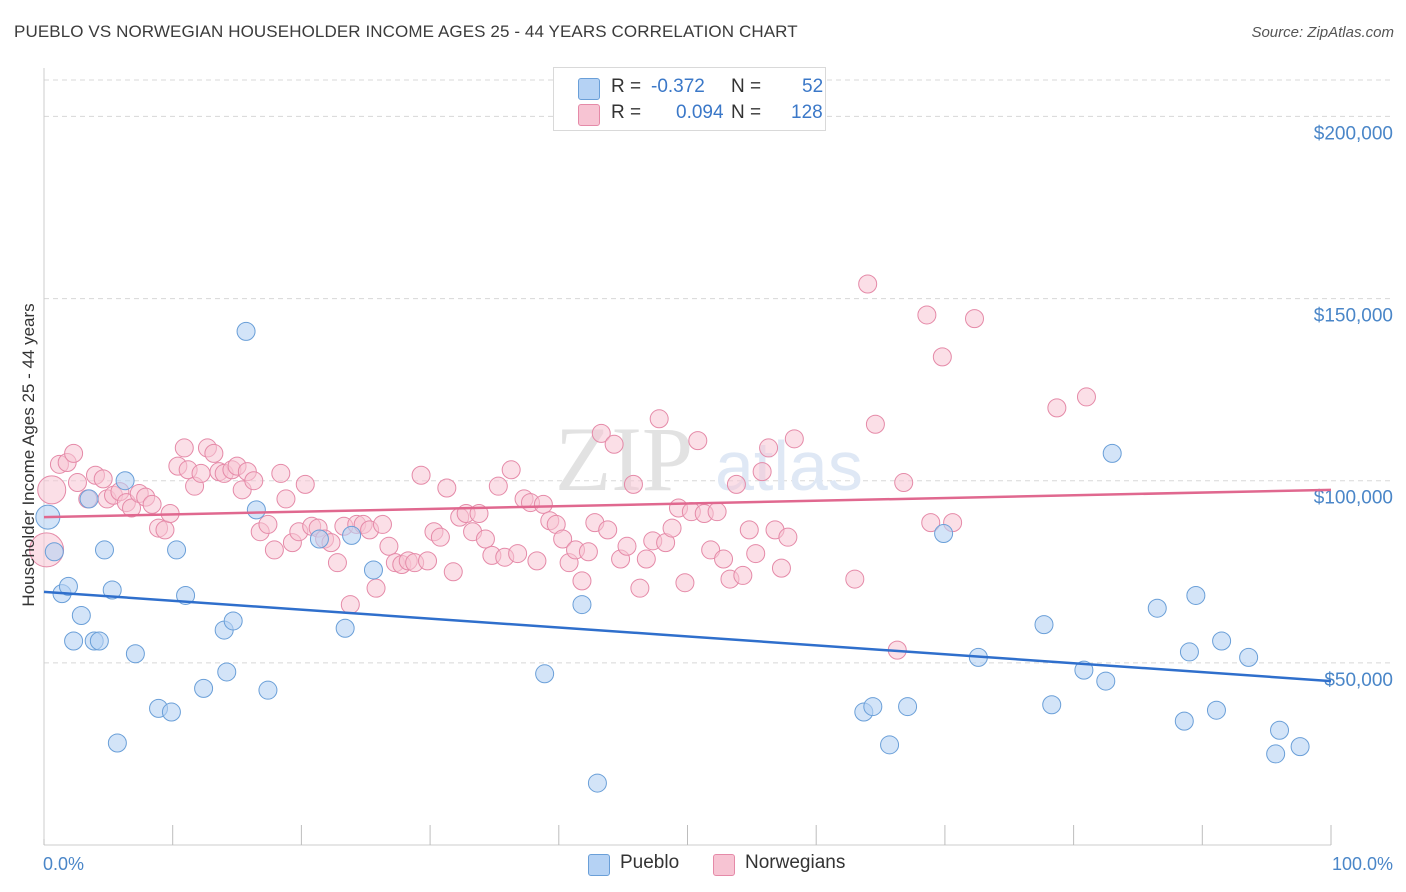  Describe the element at coordinates (813, 86) in the screenshot. I see `legend-n-value: 52` at that location.